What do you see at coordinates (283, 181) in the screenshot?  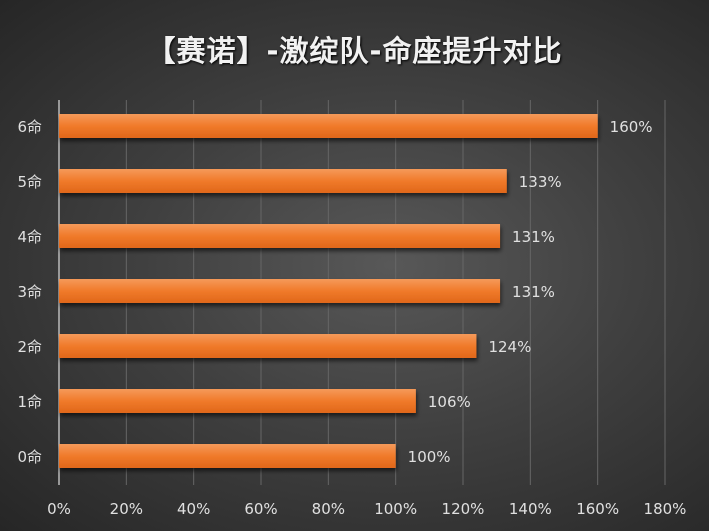 I see `bar-5命` at bounding box center [283, 181].